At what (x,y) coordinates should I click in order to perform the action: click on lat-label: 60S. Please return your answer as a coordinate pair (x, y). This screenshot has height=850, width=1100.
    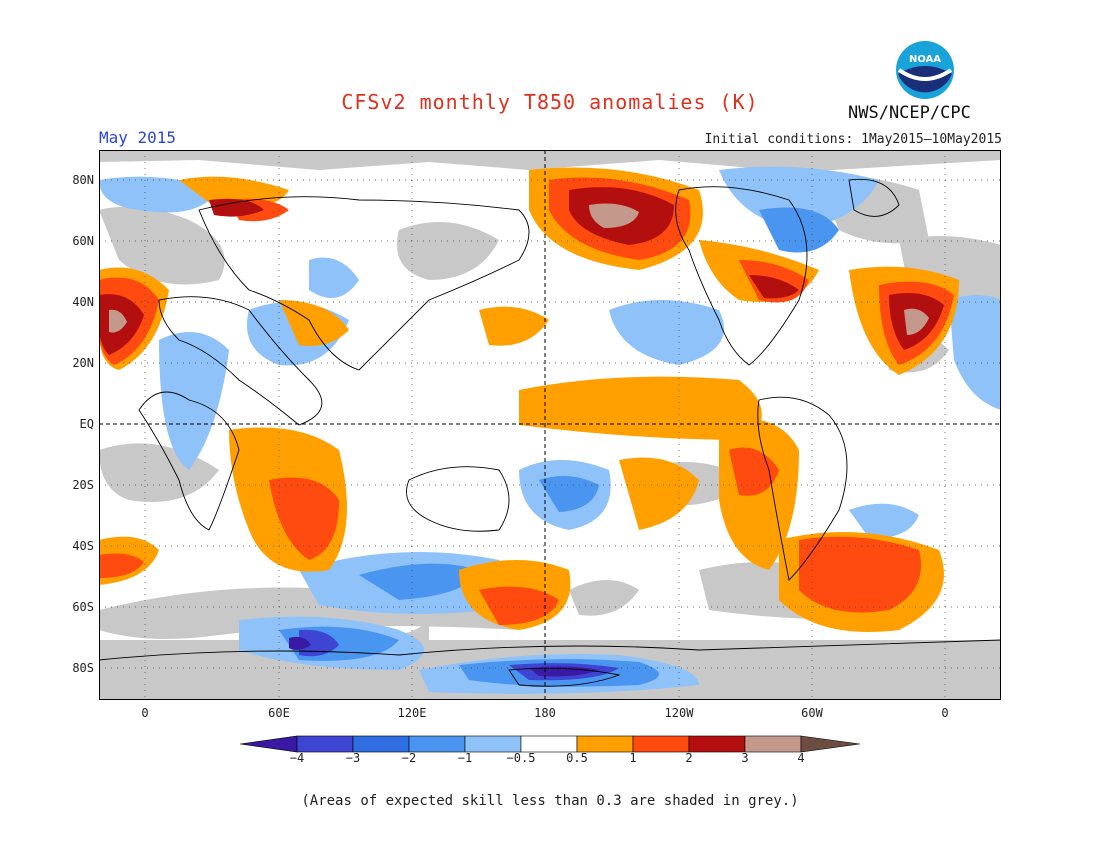
    Looking at the image, I should click on (83, 607).